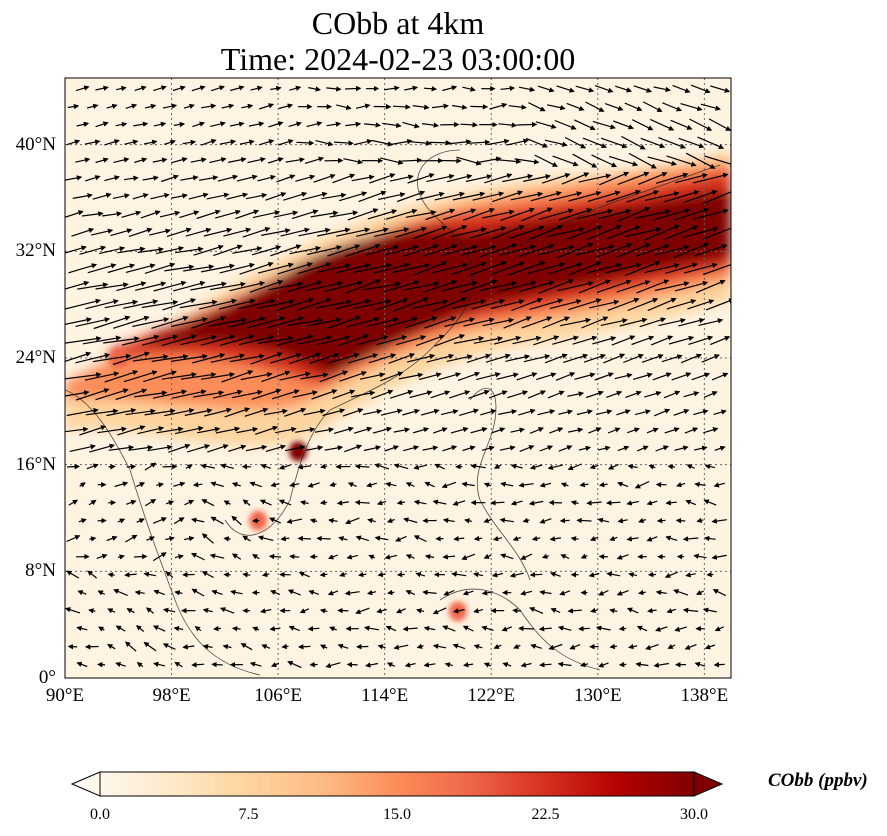 Image resolution: width=887 pixels, height=836 pixels. Describe the element at coordinates (35, 144) in the screenshot. I see `lat-tick-label: 40°N` at that location.